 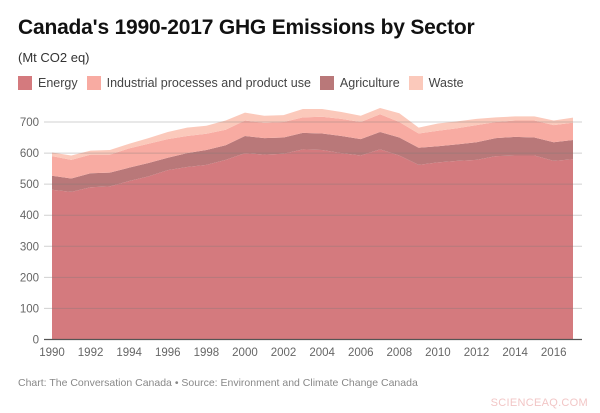 What do you see at coordinates (29, 247) in the screenshot?
I see `y-tick-label: 300` at bounding box center [29, 247].